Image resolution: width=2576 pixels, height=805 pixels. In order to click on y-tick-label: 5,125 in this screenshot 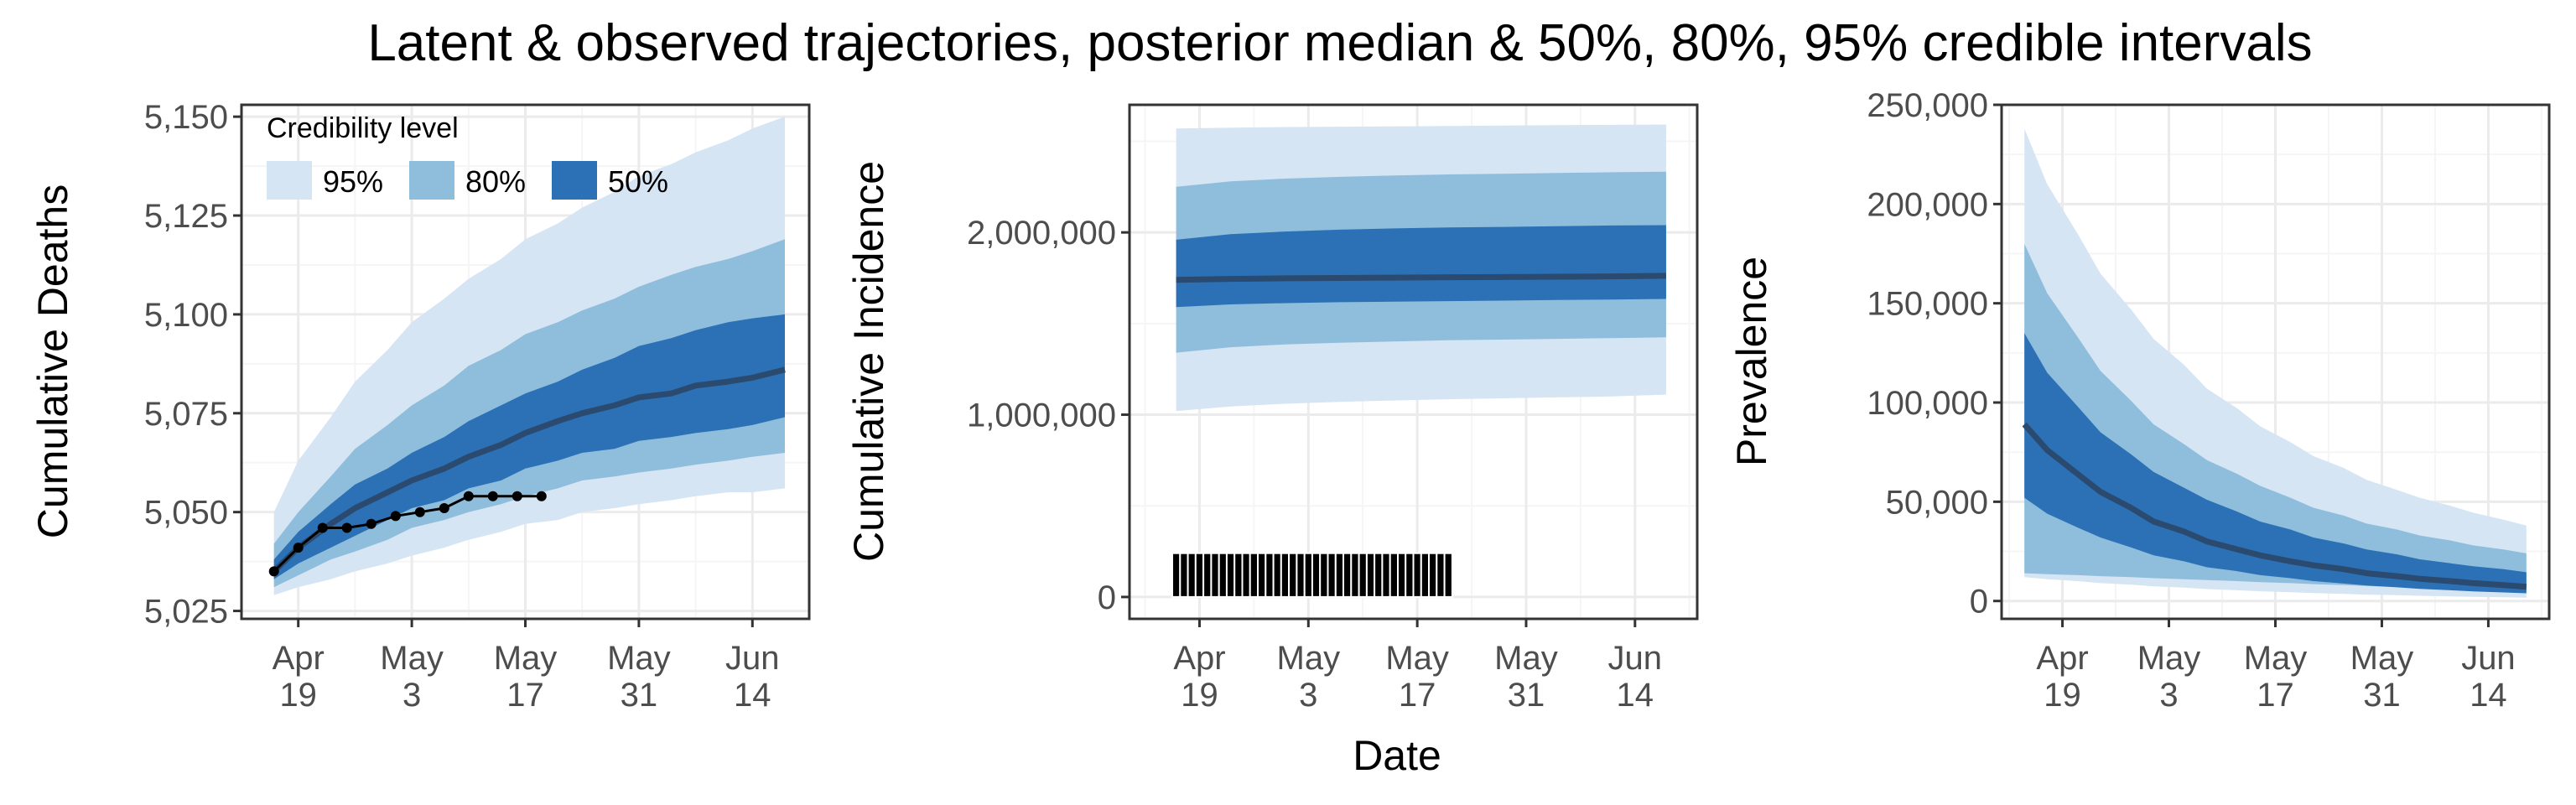, I will do `click(186, 216)`.